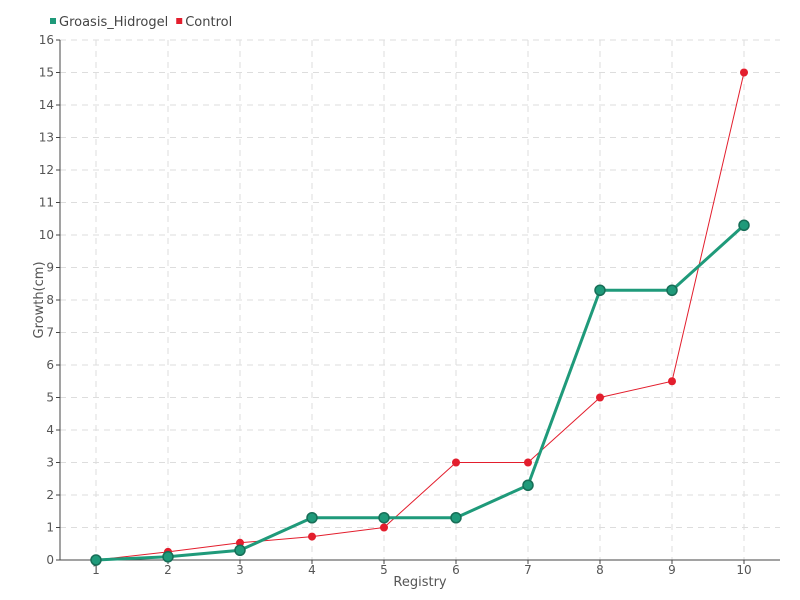  I want to click on x-tick-label: 10, so click(743, 570).